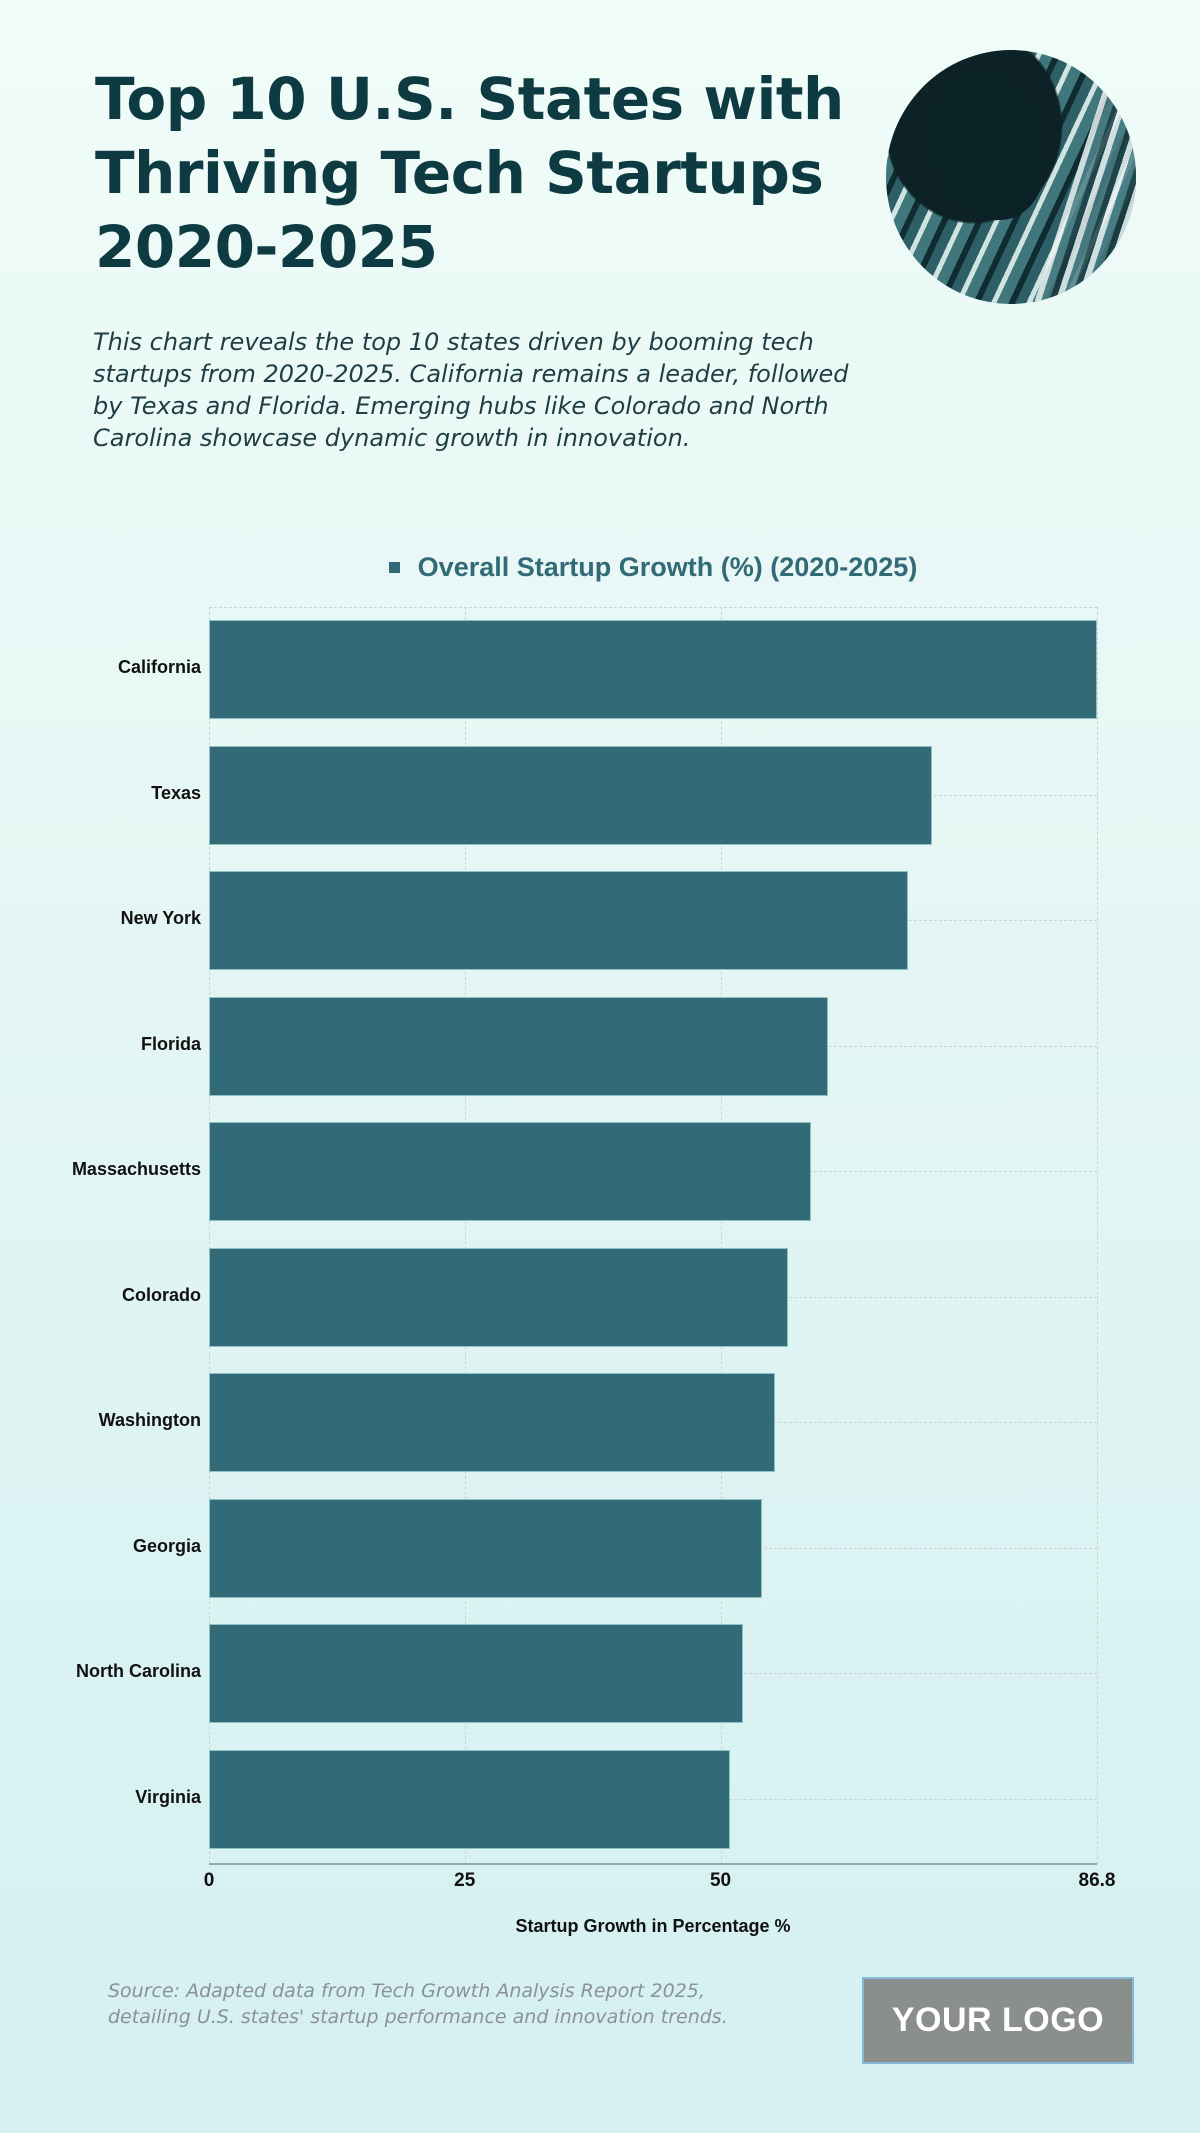 This screenshot has height=2133, width=1200. I want to click on bar-row: Washington, so click(598, 1422).